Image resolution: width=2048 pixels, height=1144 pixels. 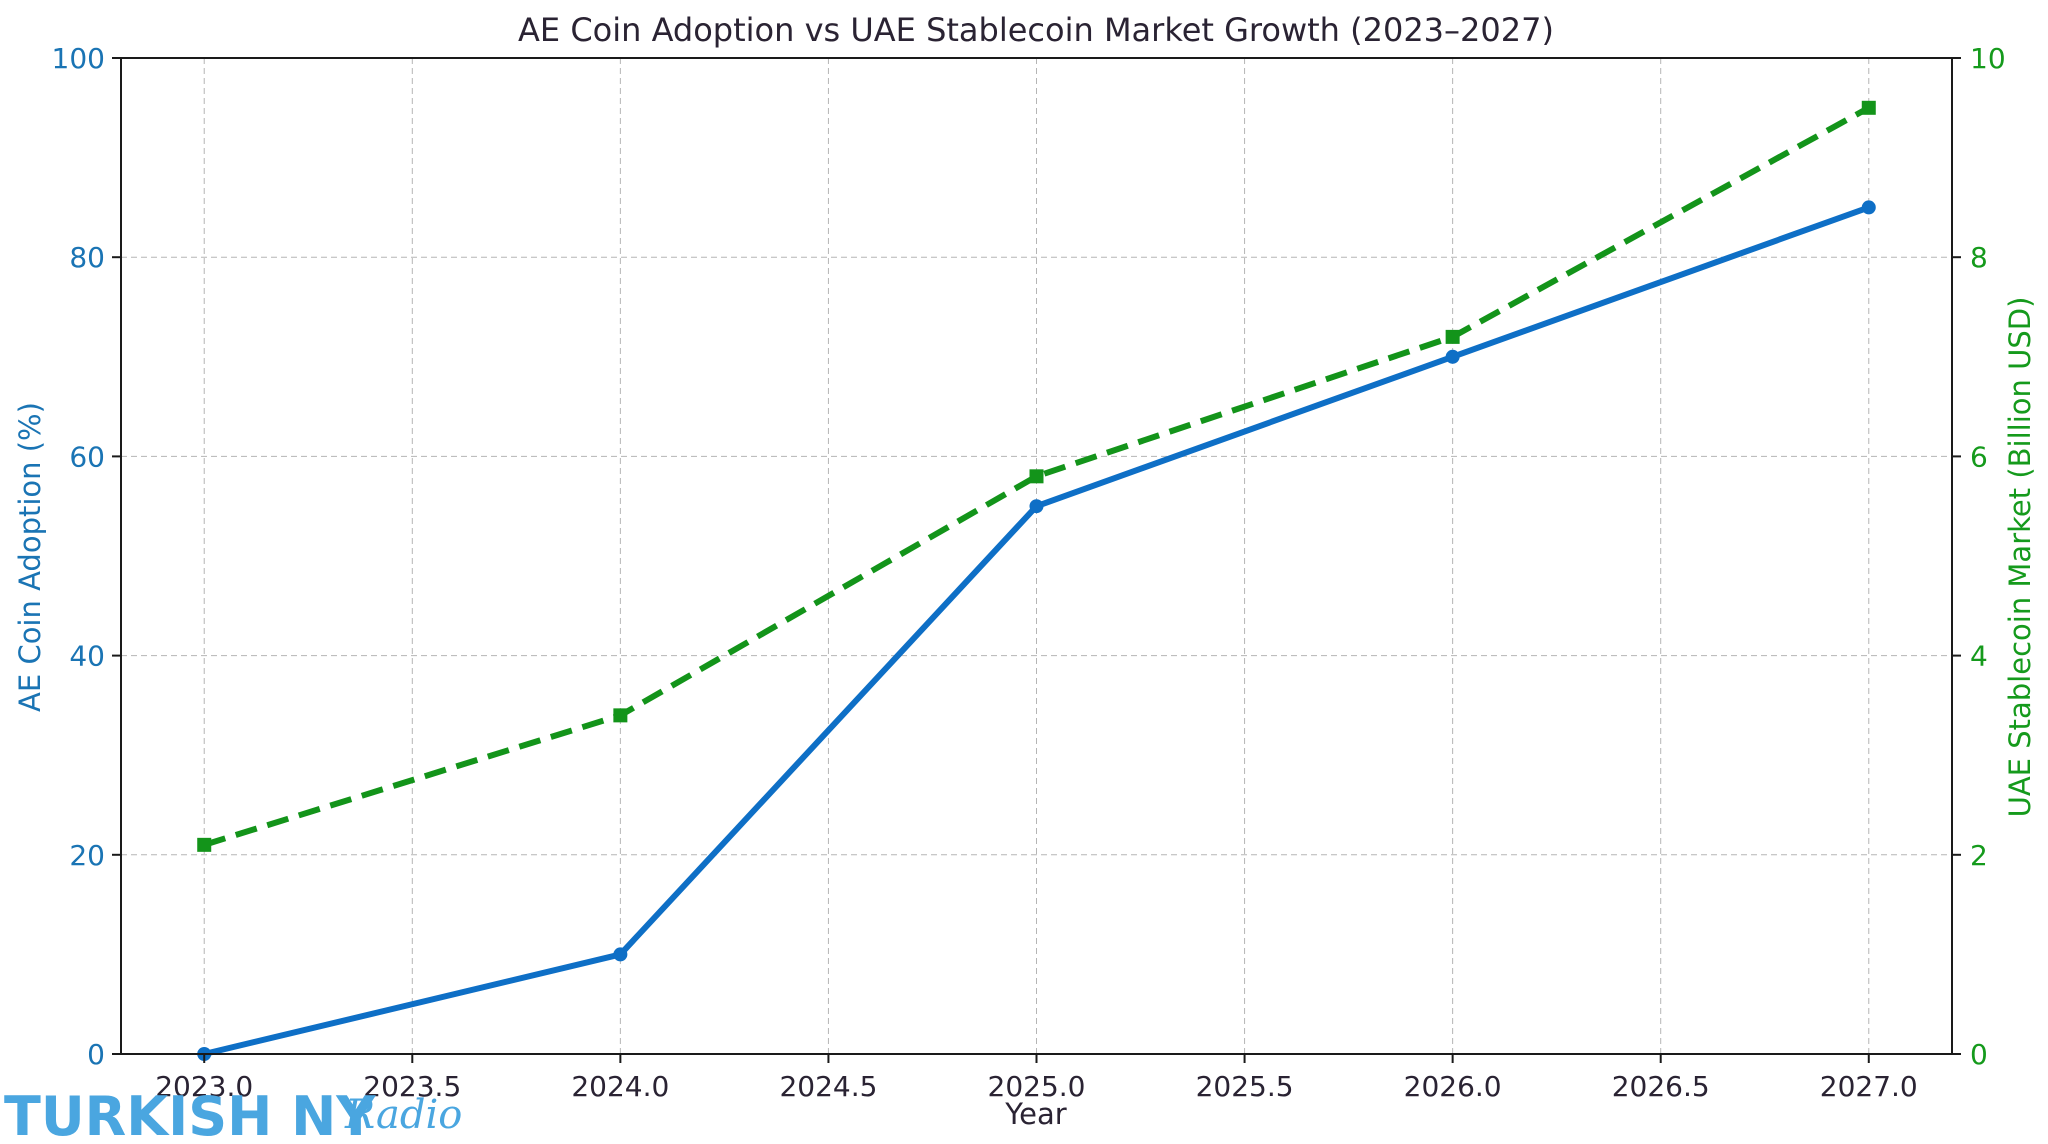 I want to click on x-tick-label: 2023.0, so click(x=204, y=1086).